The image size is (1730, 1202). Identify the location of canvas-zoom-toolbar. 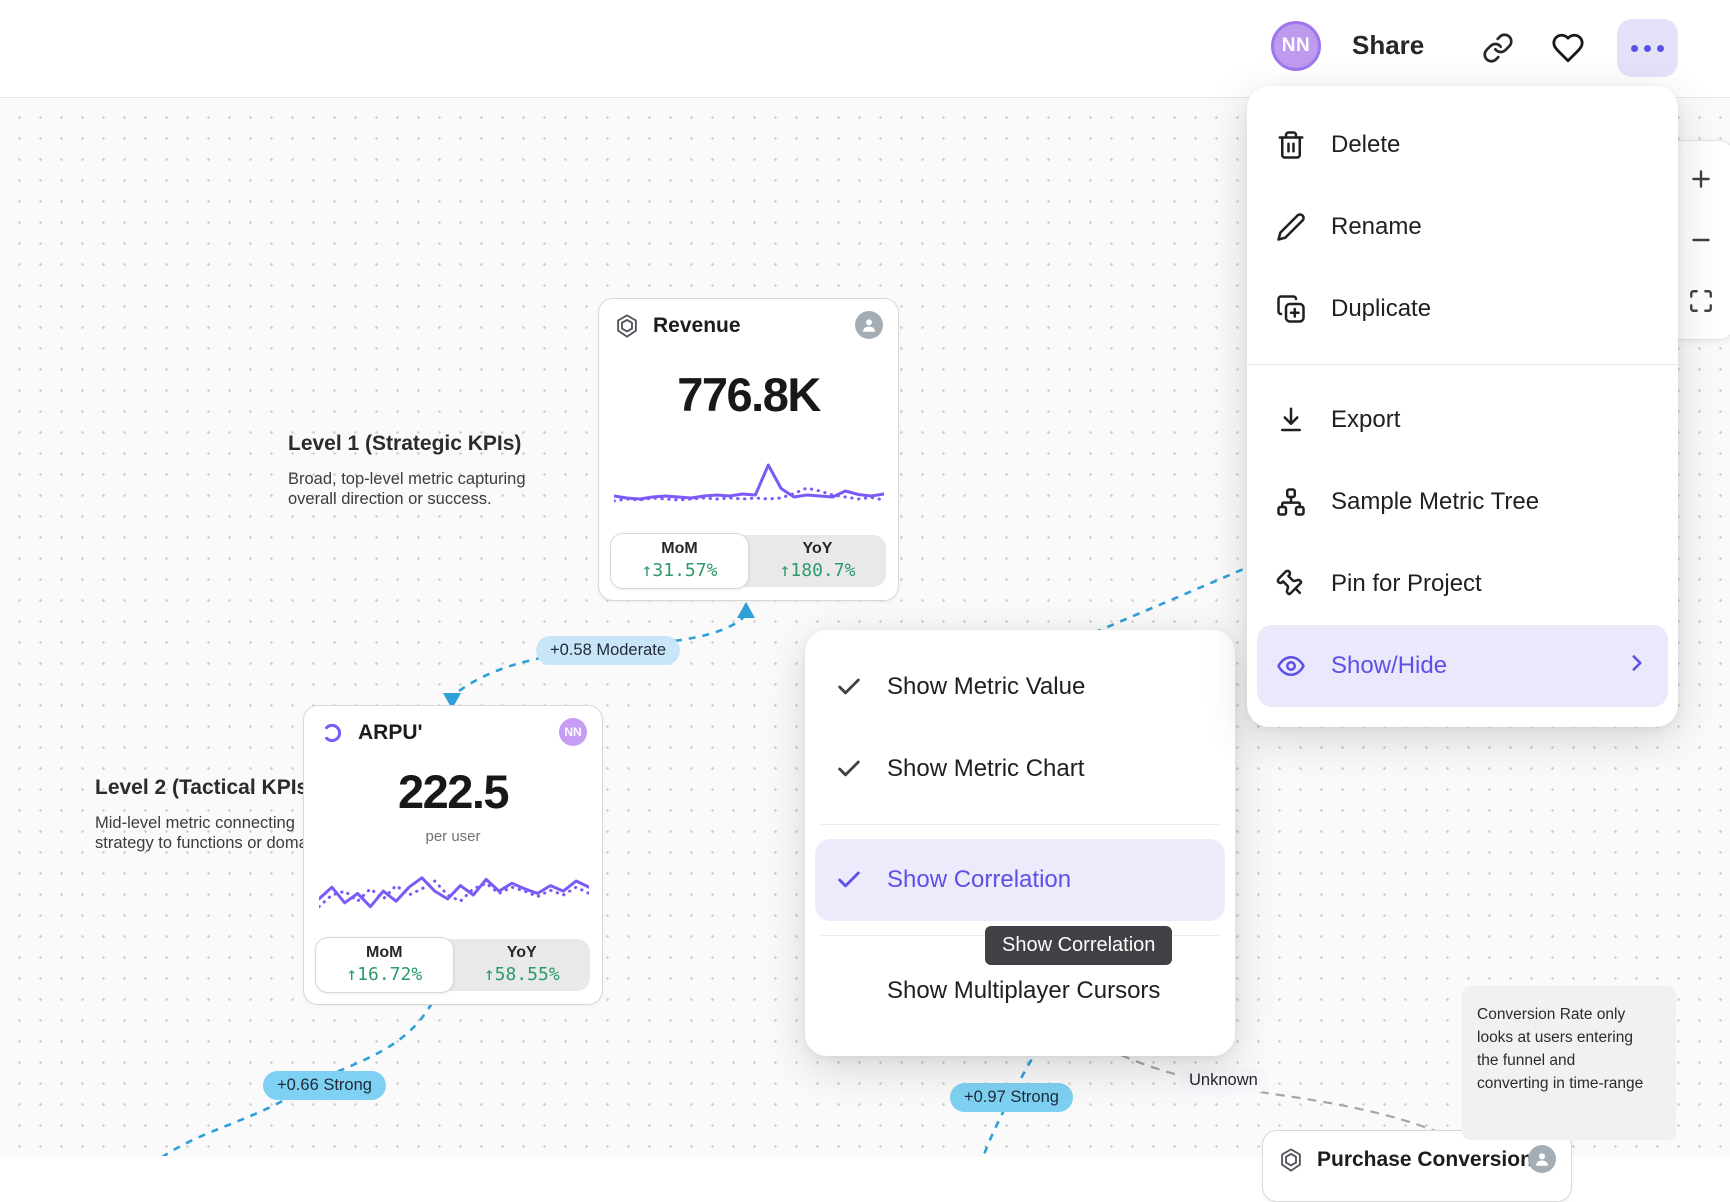
(1699, 240).